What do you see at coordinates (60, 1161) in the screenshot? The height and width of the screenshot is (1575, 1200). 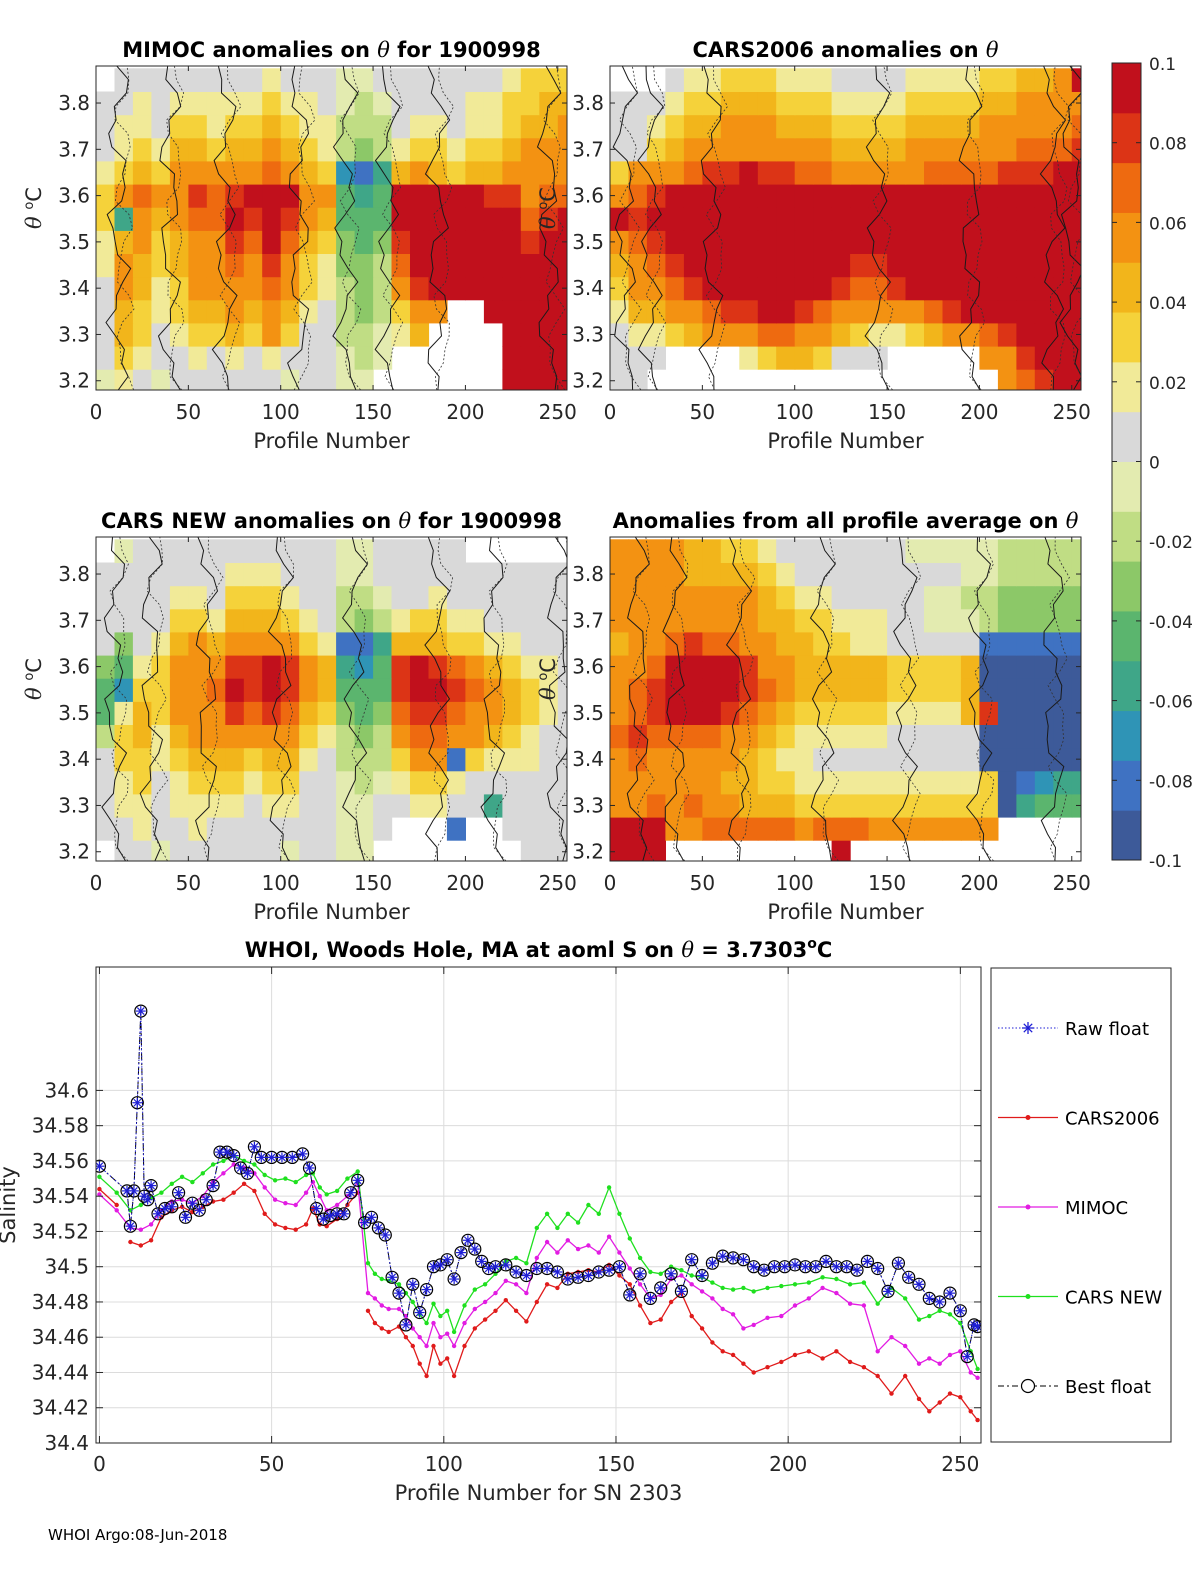 I see `y-tick-label: 34.56` at bounding box center [60, 1161].